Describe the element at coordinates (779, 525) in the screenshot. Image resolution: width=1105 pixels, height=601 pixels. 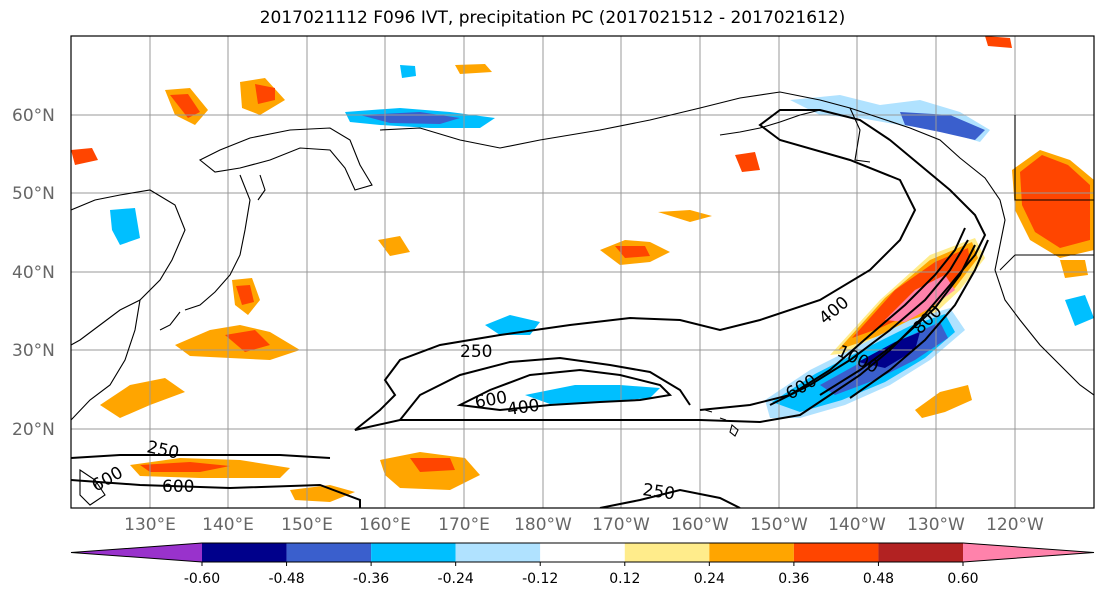
I see `lon-label: 150°W` at that location.